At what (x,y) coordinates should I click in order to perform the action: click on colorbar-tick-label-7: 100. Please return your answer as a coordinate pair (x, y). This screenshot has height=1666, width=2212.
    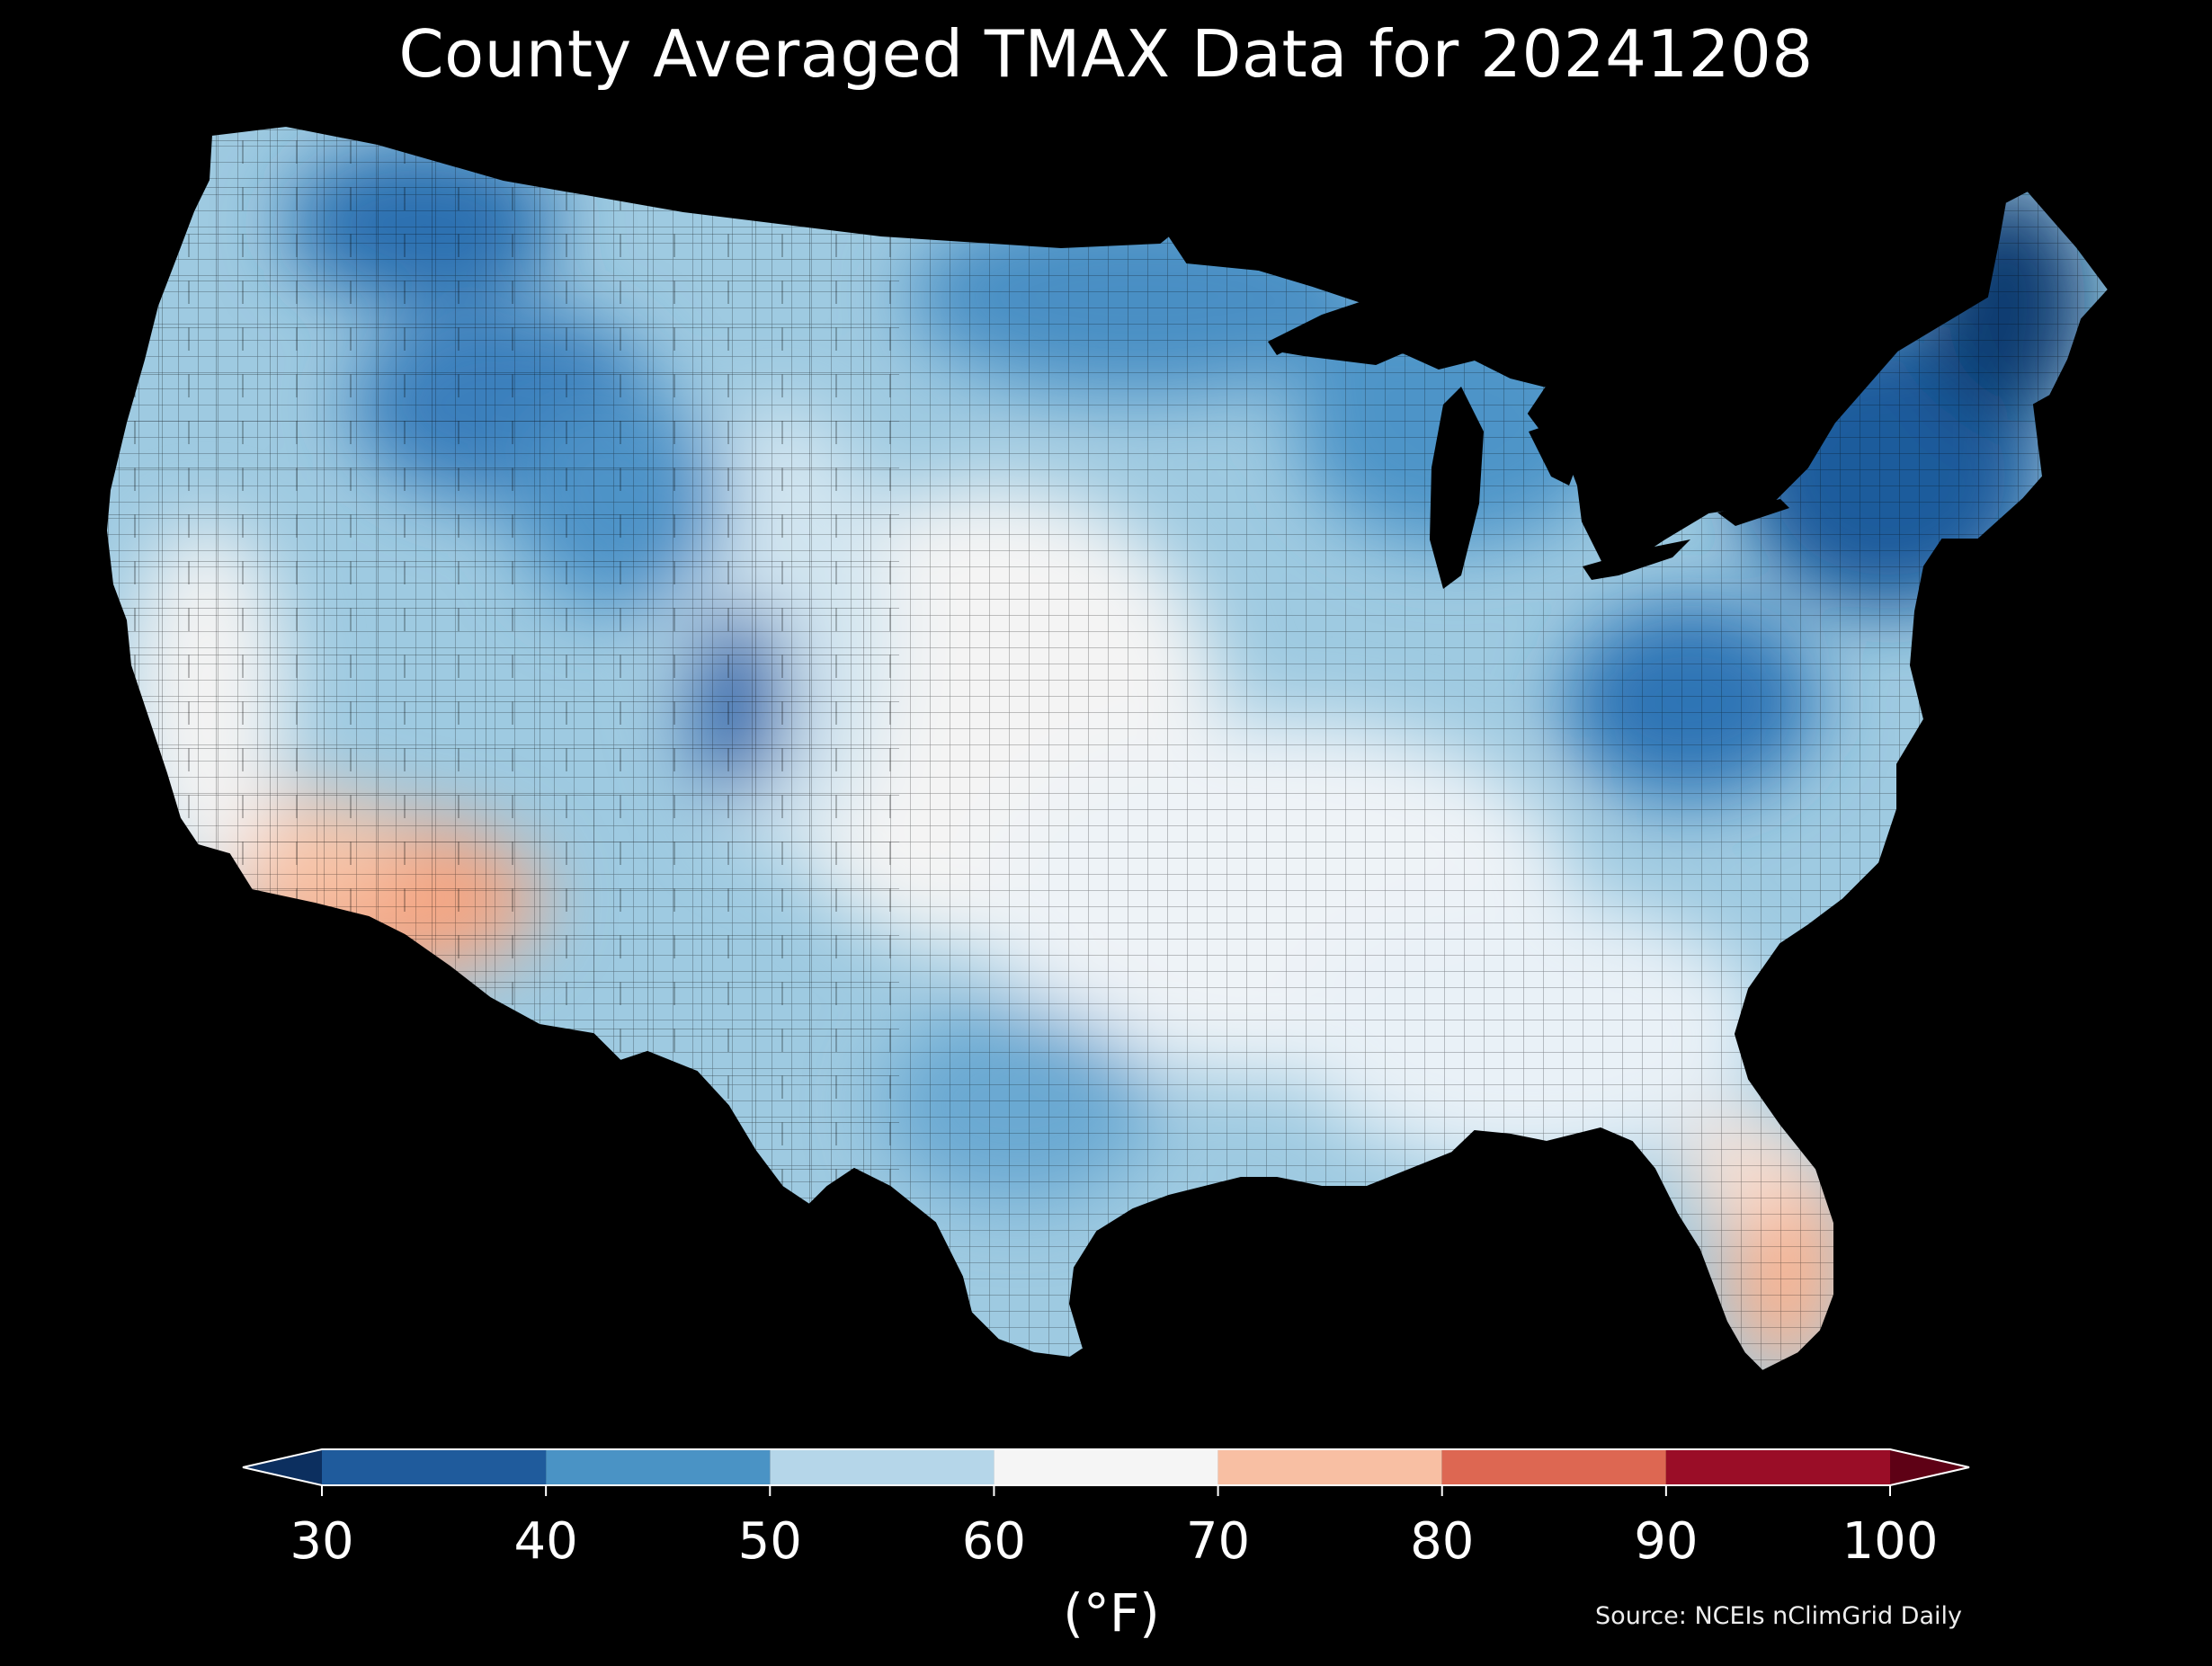
    Looking at the image, I should click on (1890, 1542).